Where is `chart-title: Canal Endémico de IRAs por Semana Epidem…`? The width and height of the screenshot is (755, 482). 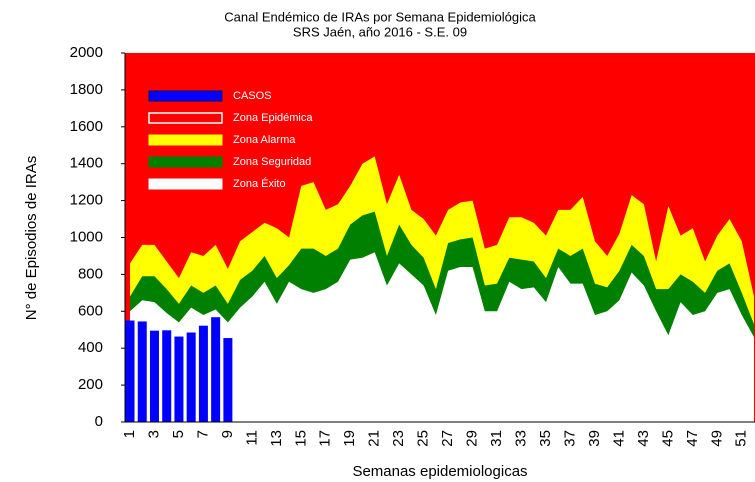
chart-title: Canal Endémico de IRAs por Semana Epidem… is located at coordinates (380, 16).